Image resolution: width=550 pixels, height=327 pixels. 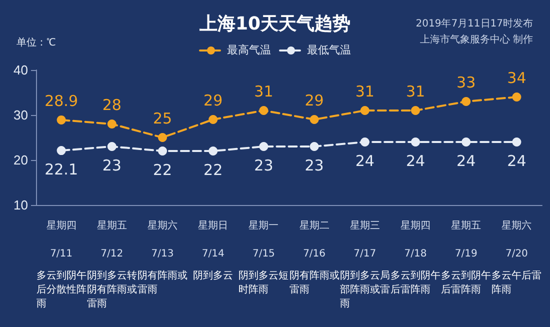 What do you see at coordinates (314, 226) in the screenshot?
I see `text: 星期二` at bounding box center [314, 226].